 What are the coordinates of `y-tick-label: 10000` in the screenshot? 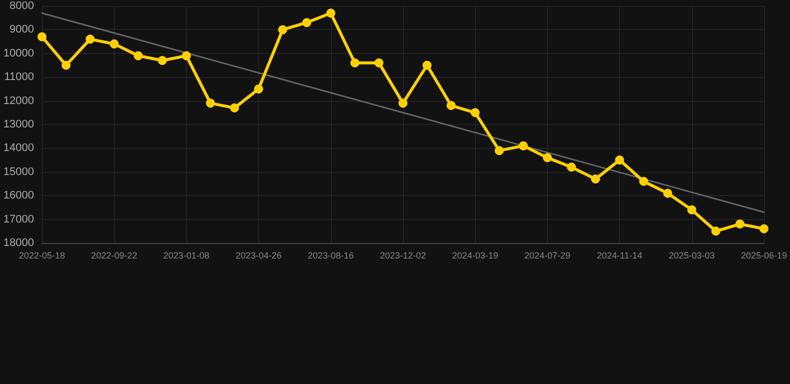 It's located at (18, 53).